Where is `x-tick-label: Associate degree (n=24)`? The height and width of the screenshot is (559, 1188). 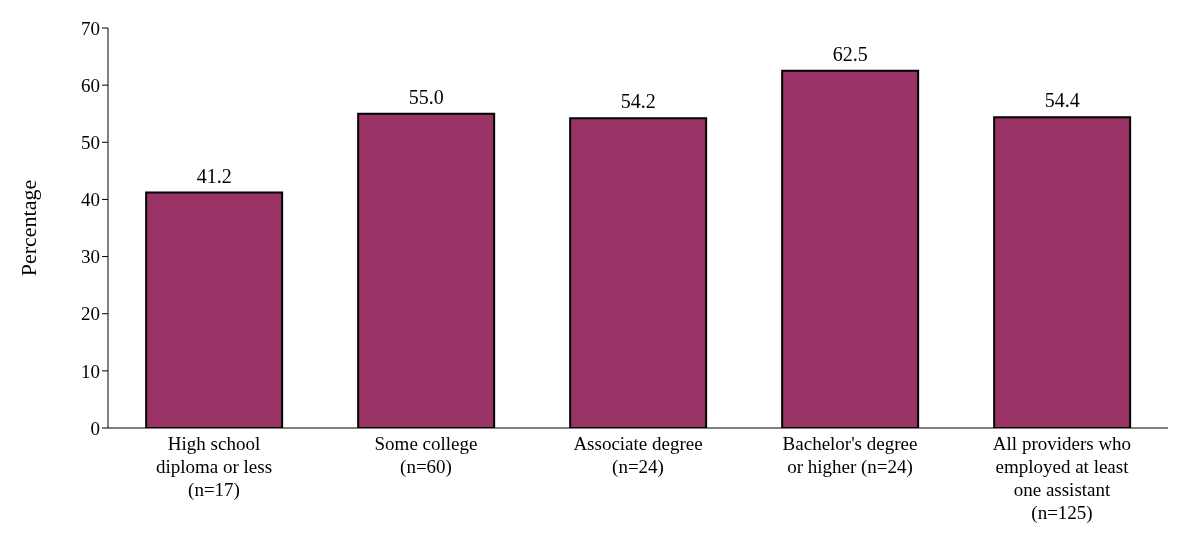 x-tick-label: Associate degree (n=24) is located at coordinates (638, 455).